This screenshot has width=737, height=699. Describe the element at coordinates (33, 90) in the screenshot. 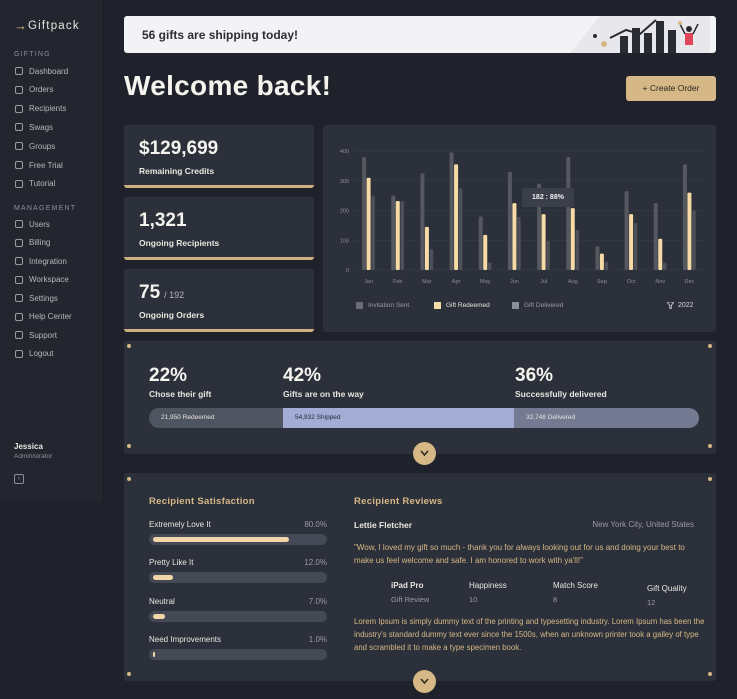

I see `sidebar-item-orders: Orders` at that location.